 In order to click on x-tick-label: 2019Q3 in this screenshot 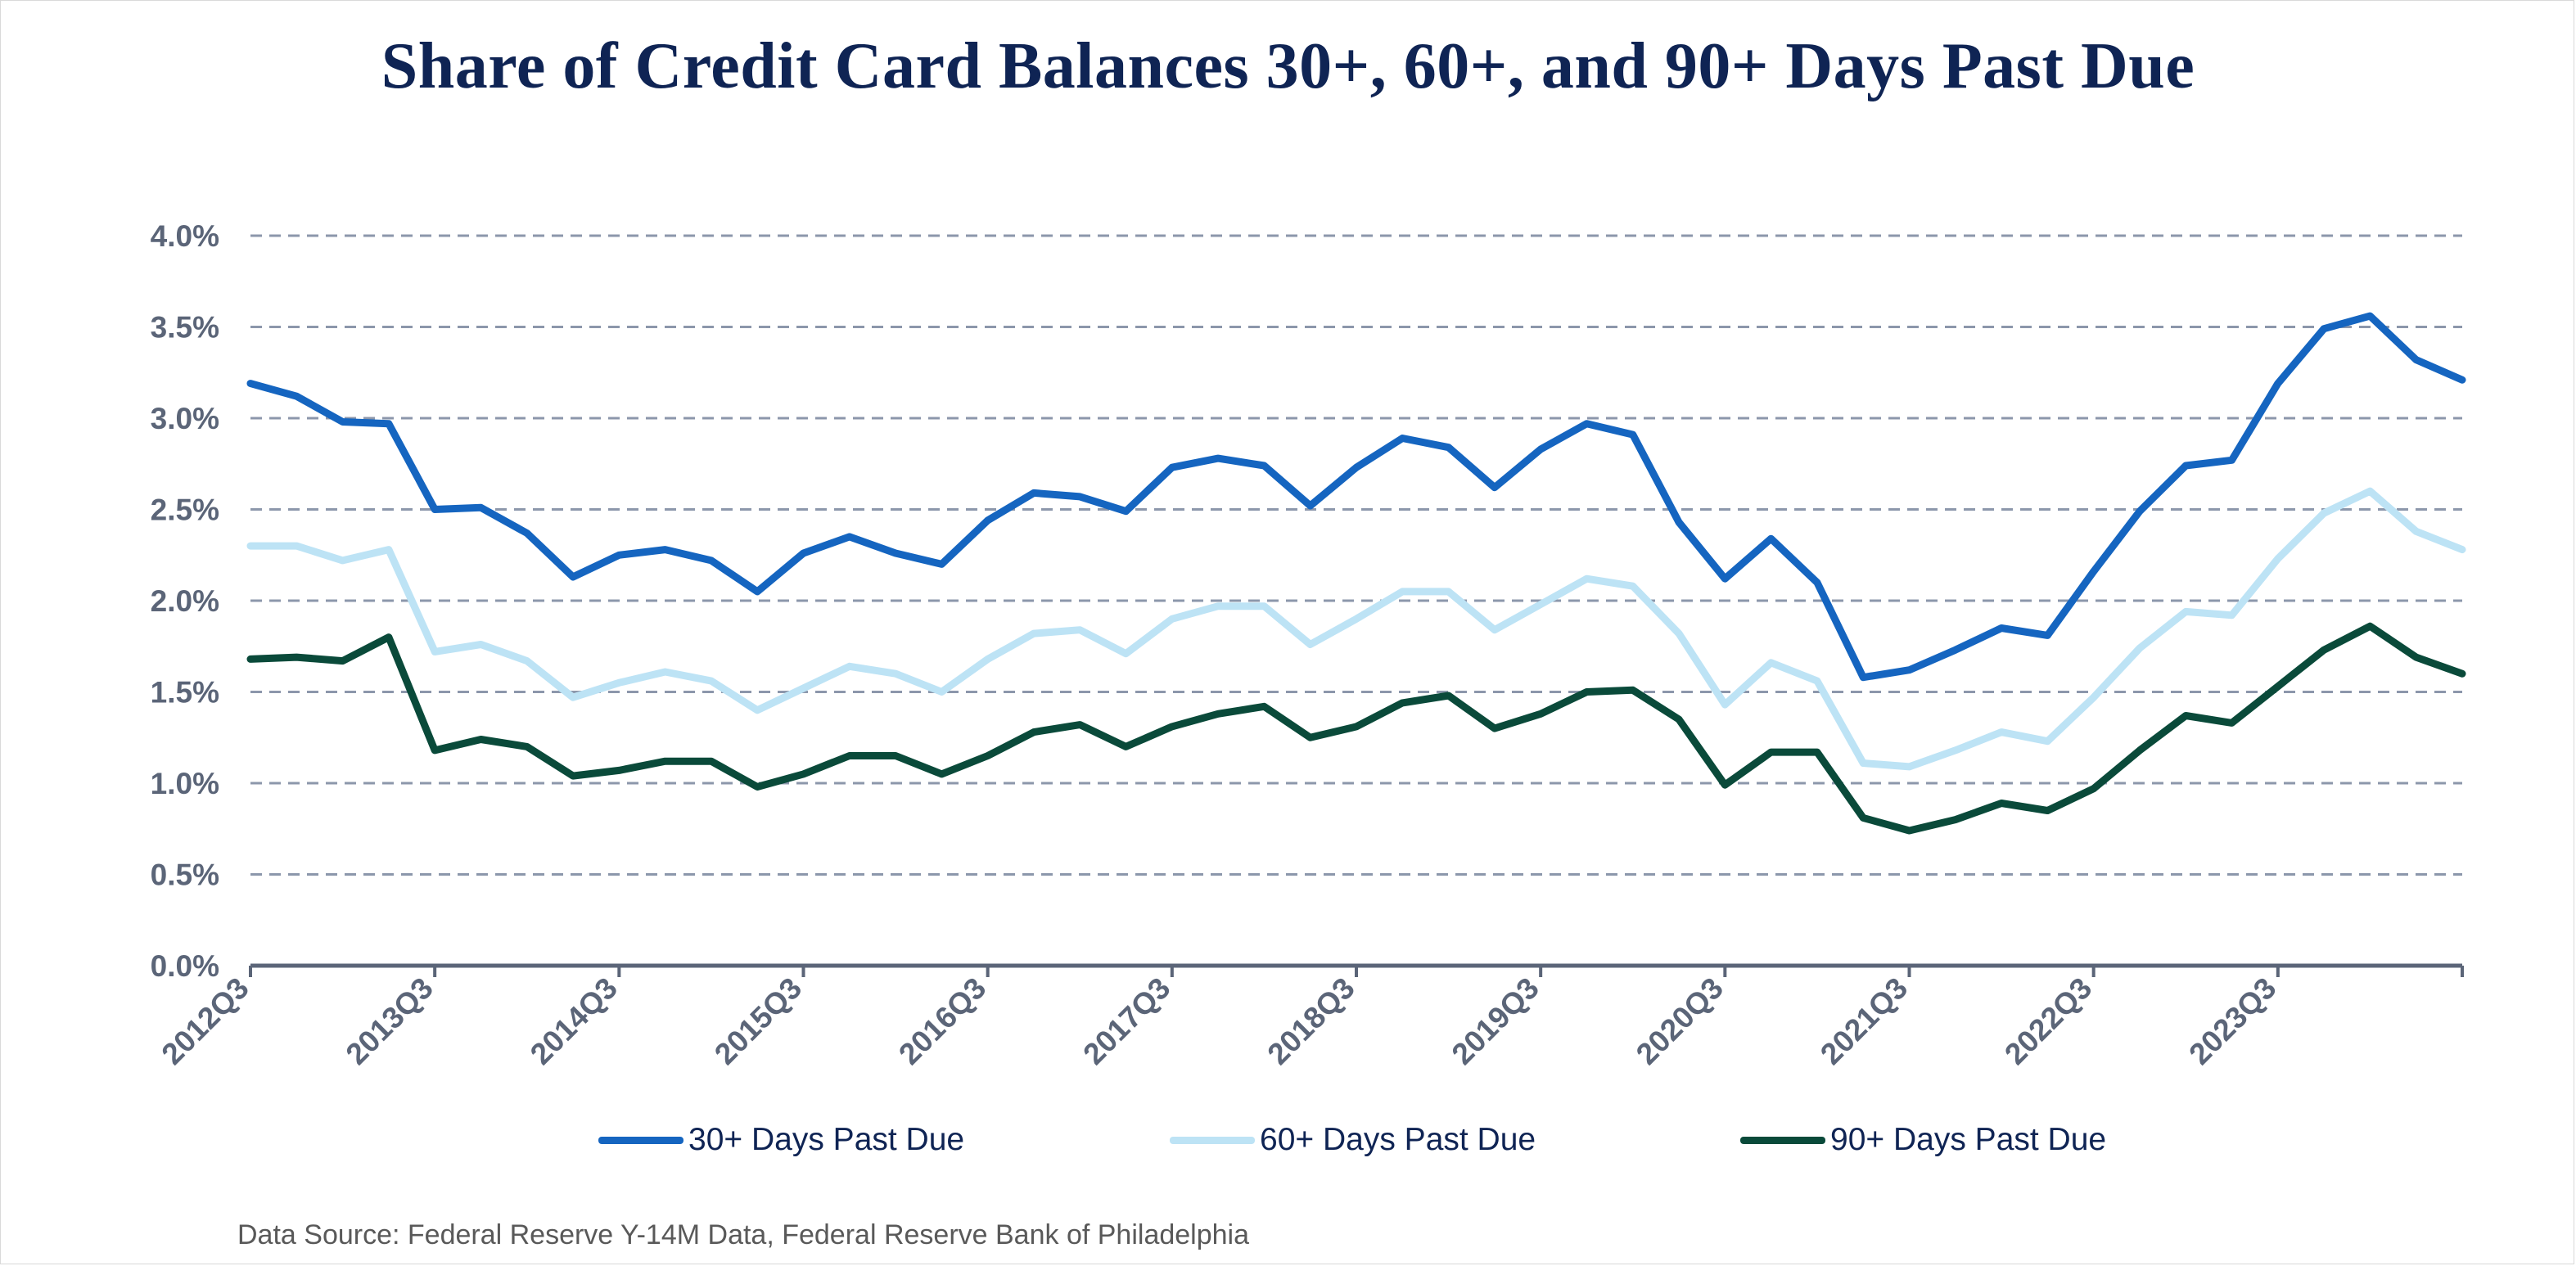, I will do `click(1495, 1021)`.